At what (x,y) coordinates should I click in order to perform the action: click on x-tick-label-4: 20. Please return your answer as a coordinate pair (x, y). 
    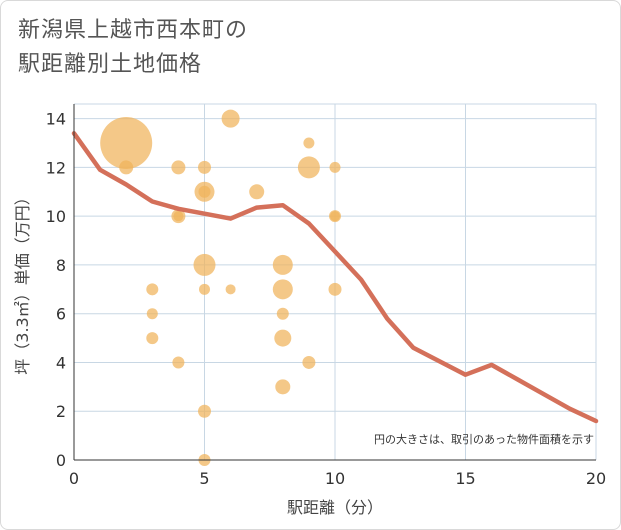
    Looking at the image, I should click on (596, 478).